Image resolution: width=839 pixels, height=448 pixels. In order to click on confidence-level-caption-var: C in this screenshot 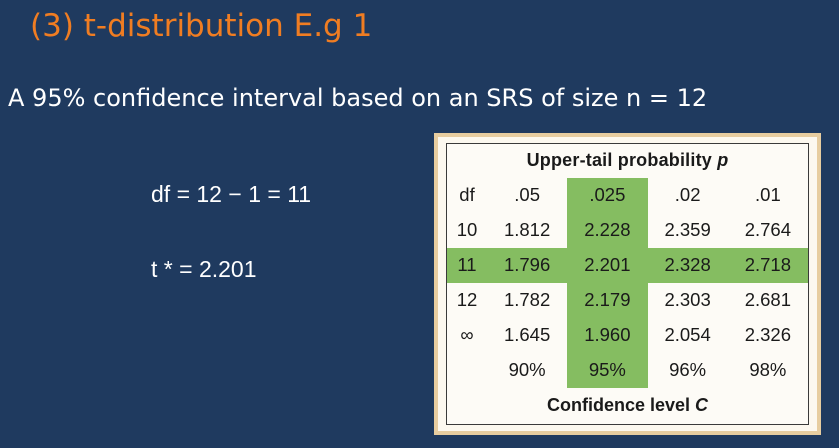, I will do `click(702, 405)`.